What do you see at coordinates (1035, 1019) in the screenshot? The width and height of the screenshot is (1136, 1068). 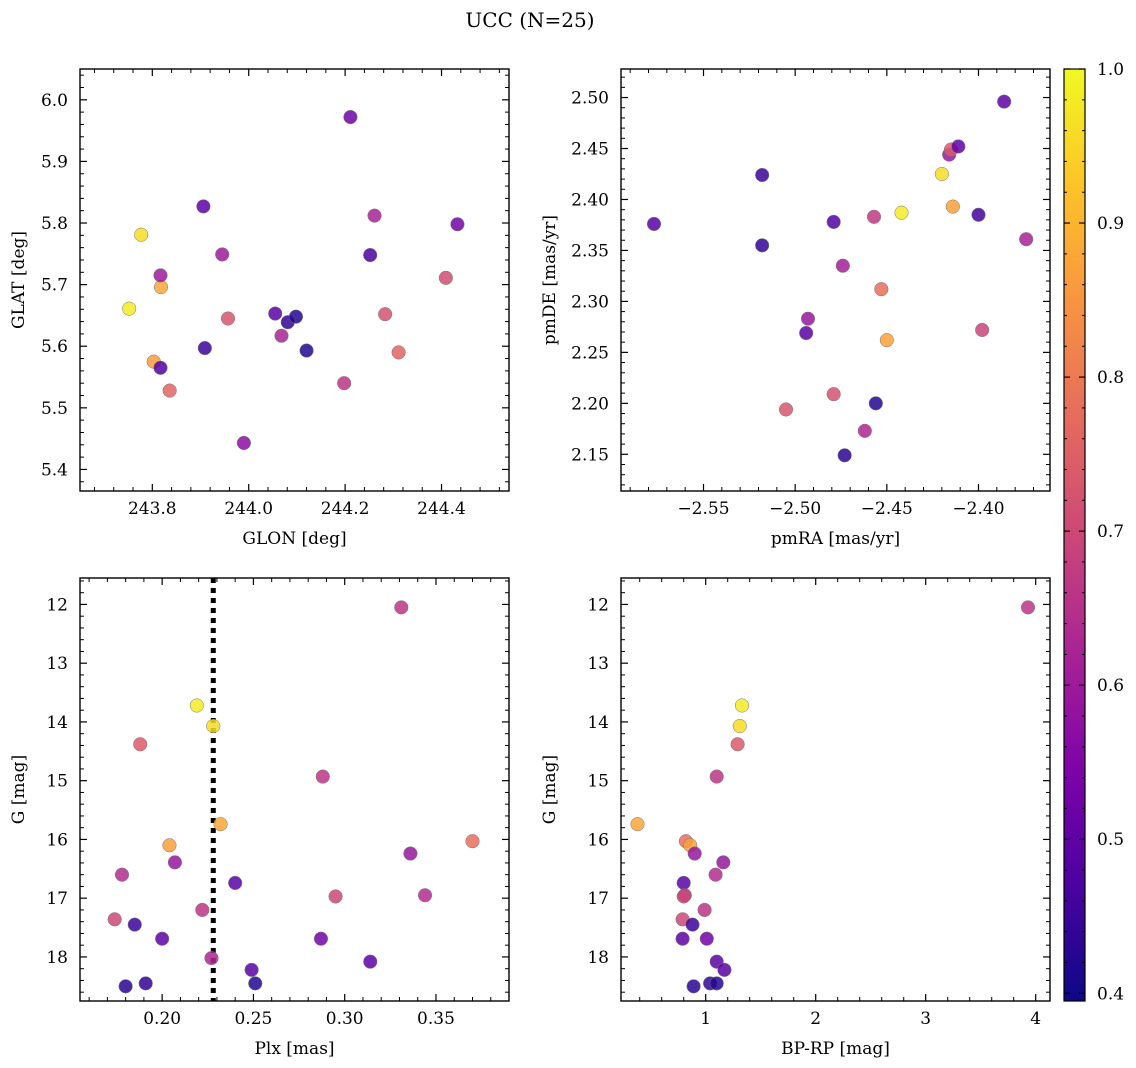 I see `x-tick-label: 4` at bounding box center [1035, 1019].